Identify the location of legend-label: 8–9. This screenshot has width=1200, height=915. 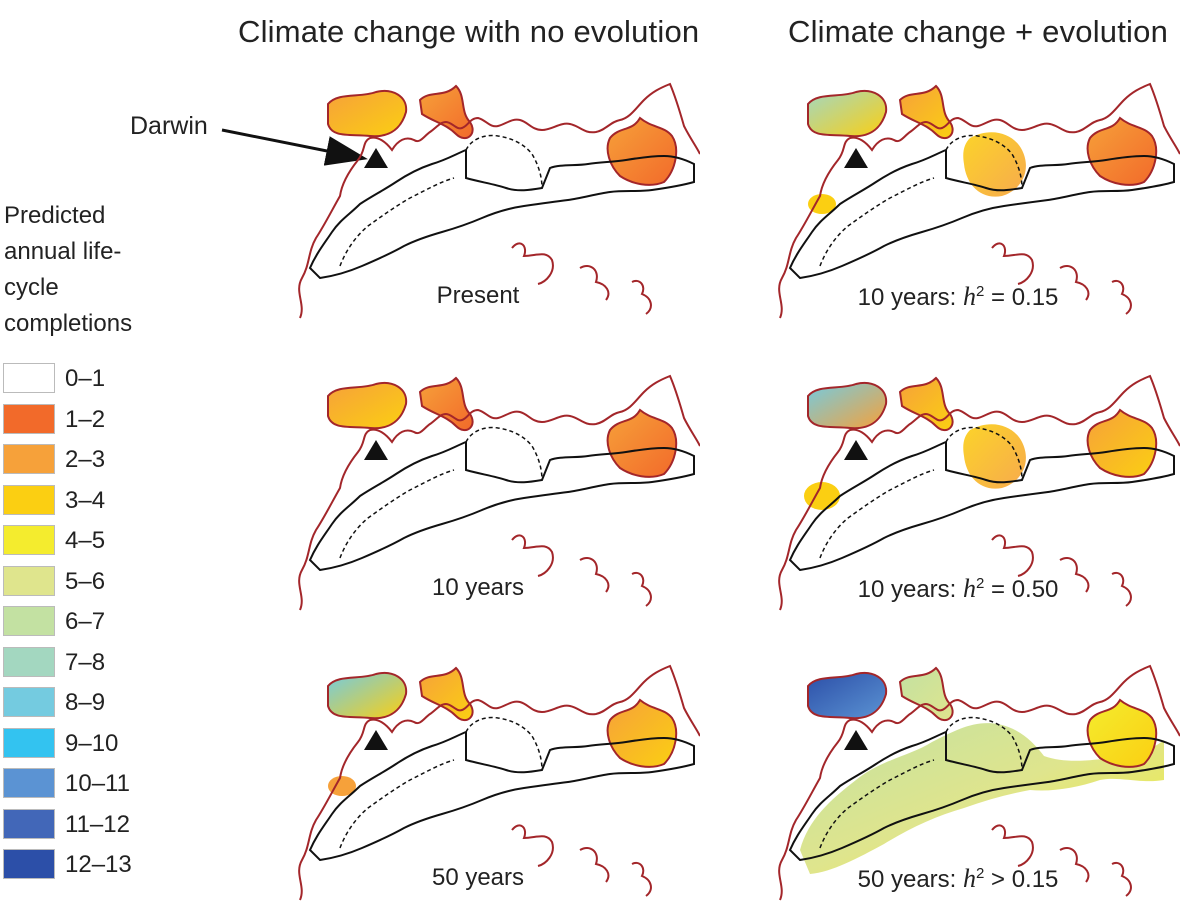
(85, 702).